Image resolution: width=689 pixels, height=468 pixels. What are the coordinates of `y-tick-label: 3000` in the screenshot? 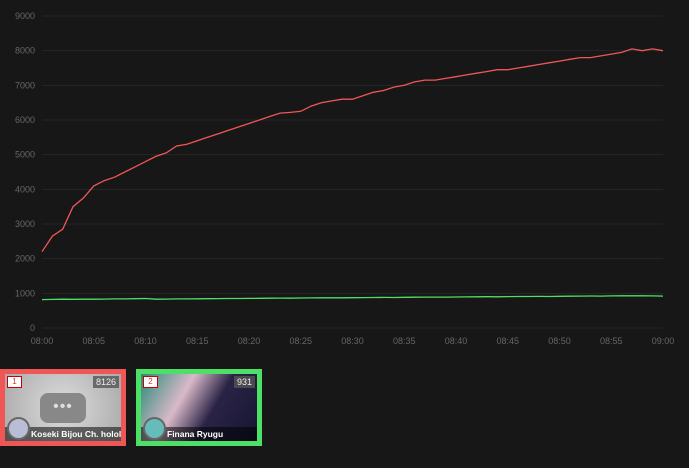 It's located at (25, 224).